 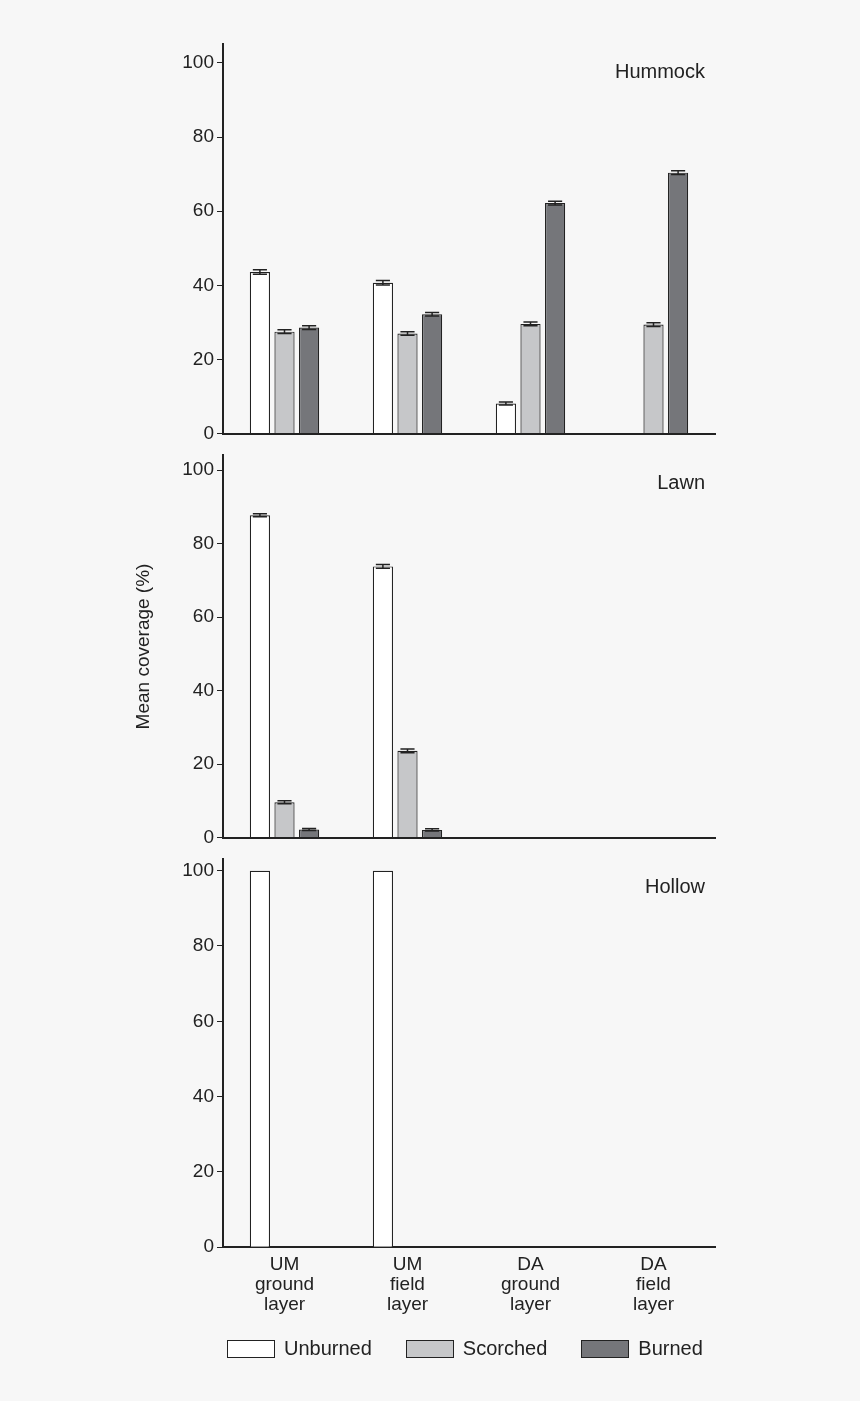 I want to click on legend-label: Burned, so click(x=670, y=1348).